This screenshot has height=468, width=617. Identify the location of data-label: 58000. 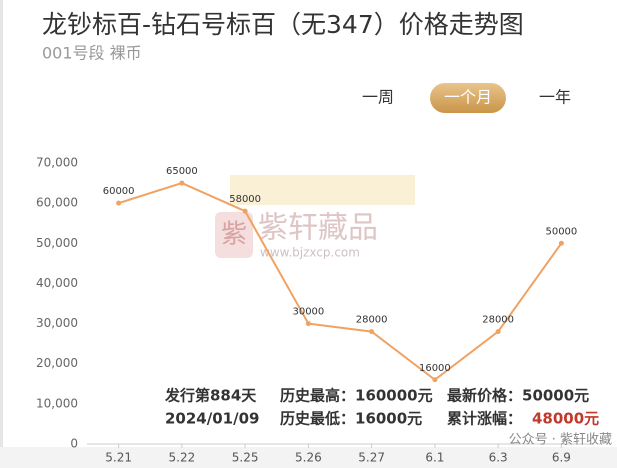
(245, 199).